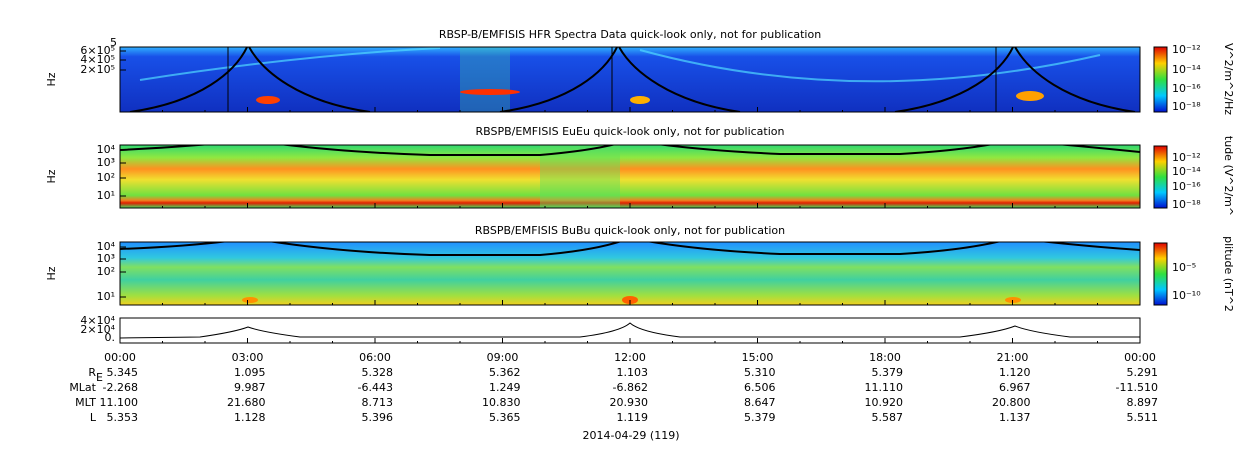 This screenshot has height=449, width=1250. Describe the element at coordinates (97, 50) in the screenshot. I see `y-tick-label: 6×10⁵` at that location.